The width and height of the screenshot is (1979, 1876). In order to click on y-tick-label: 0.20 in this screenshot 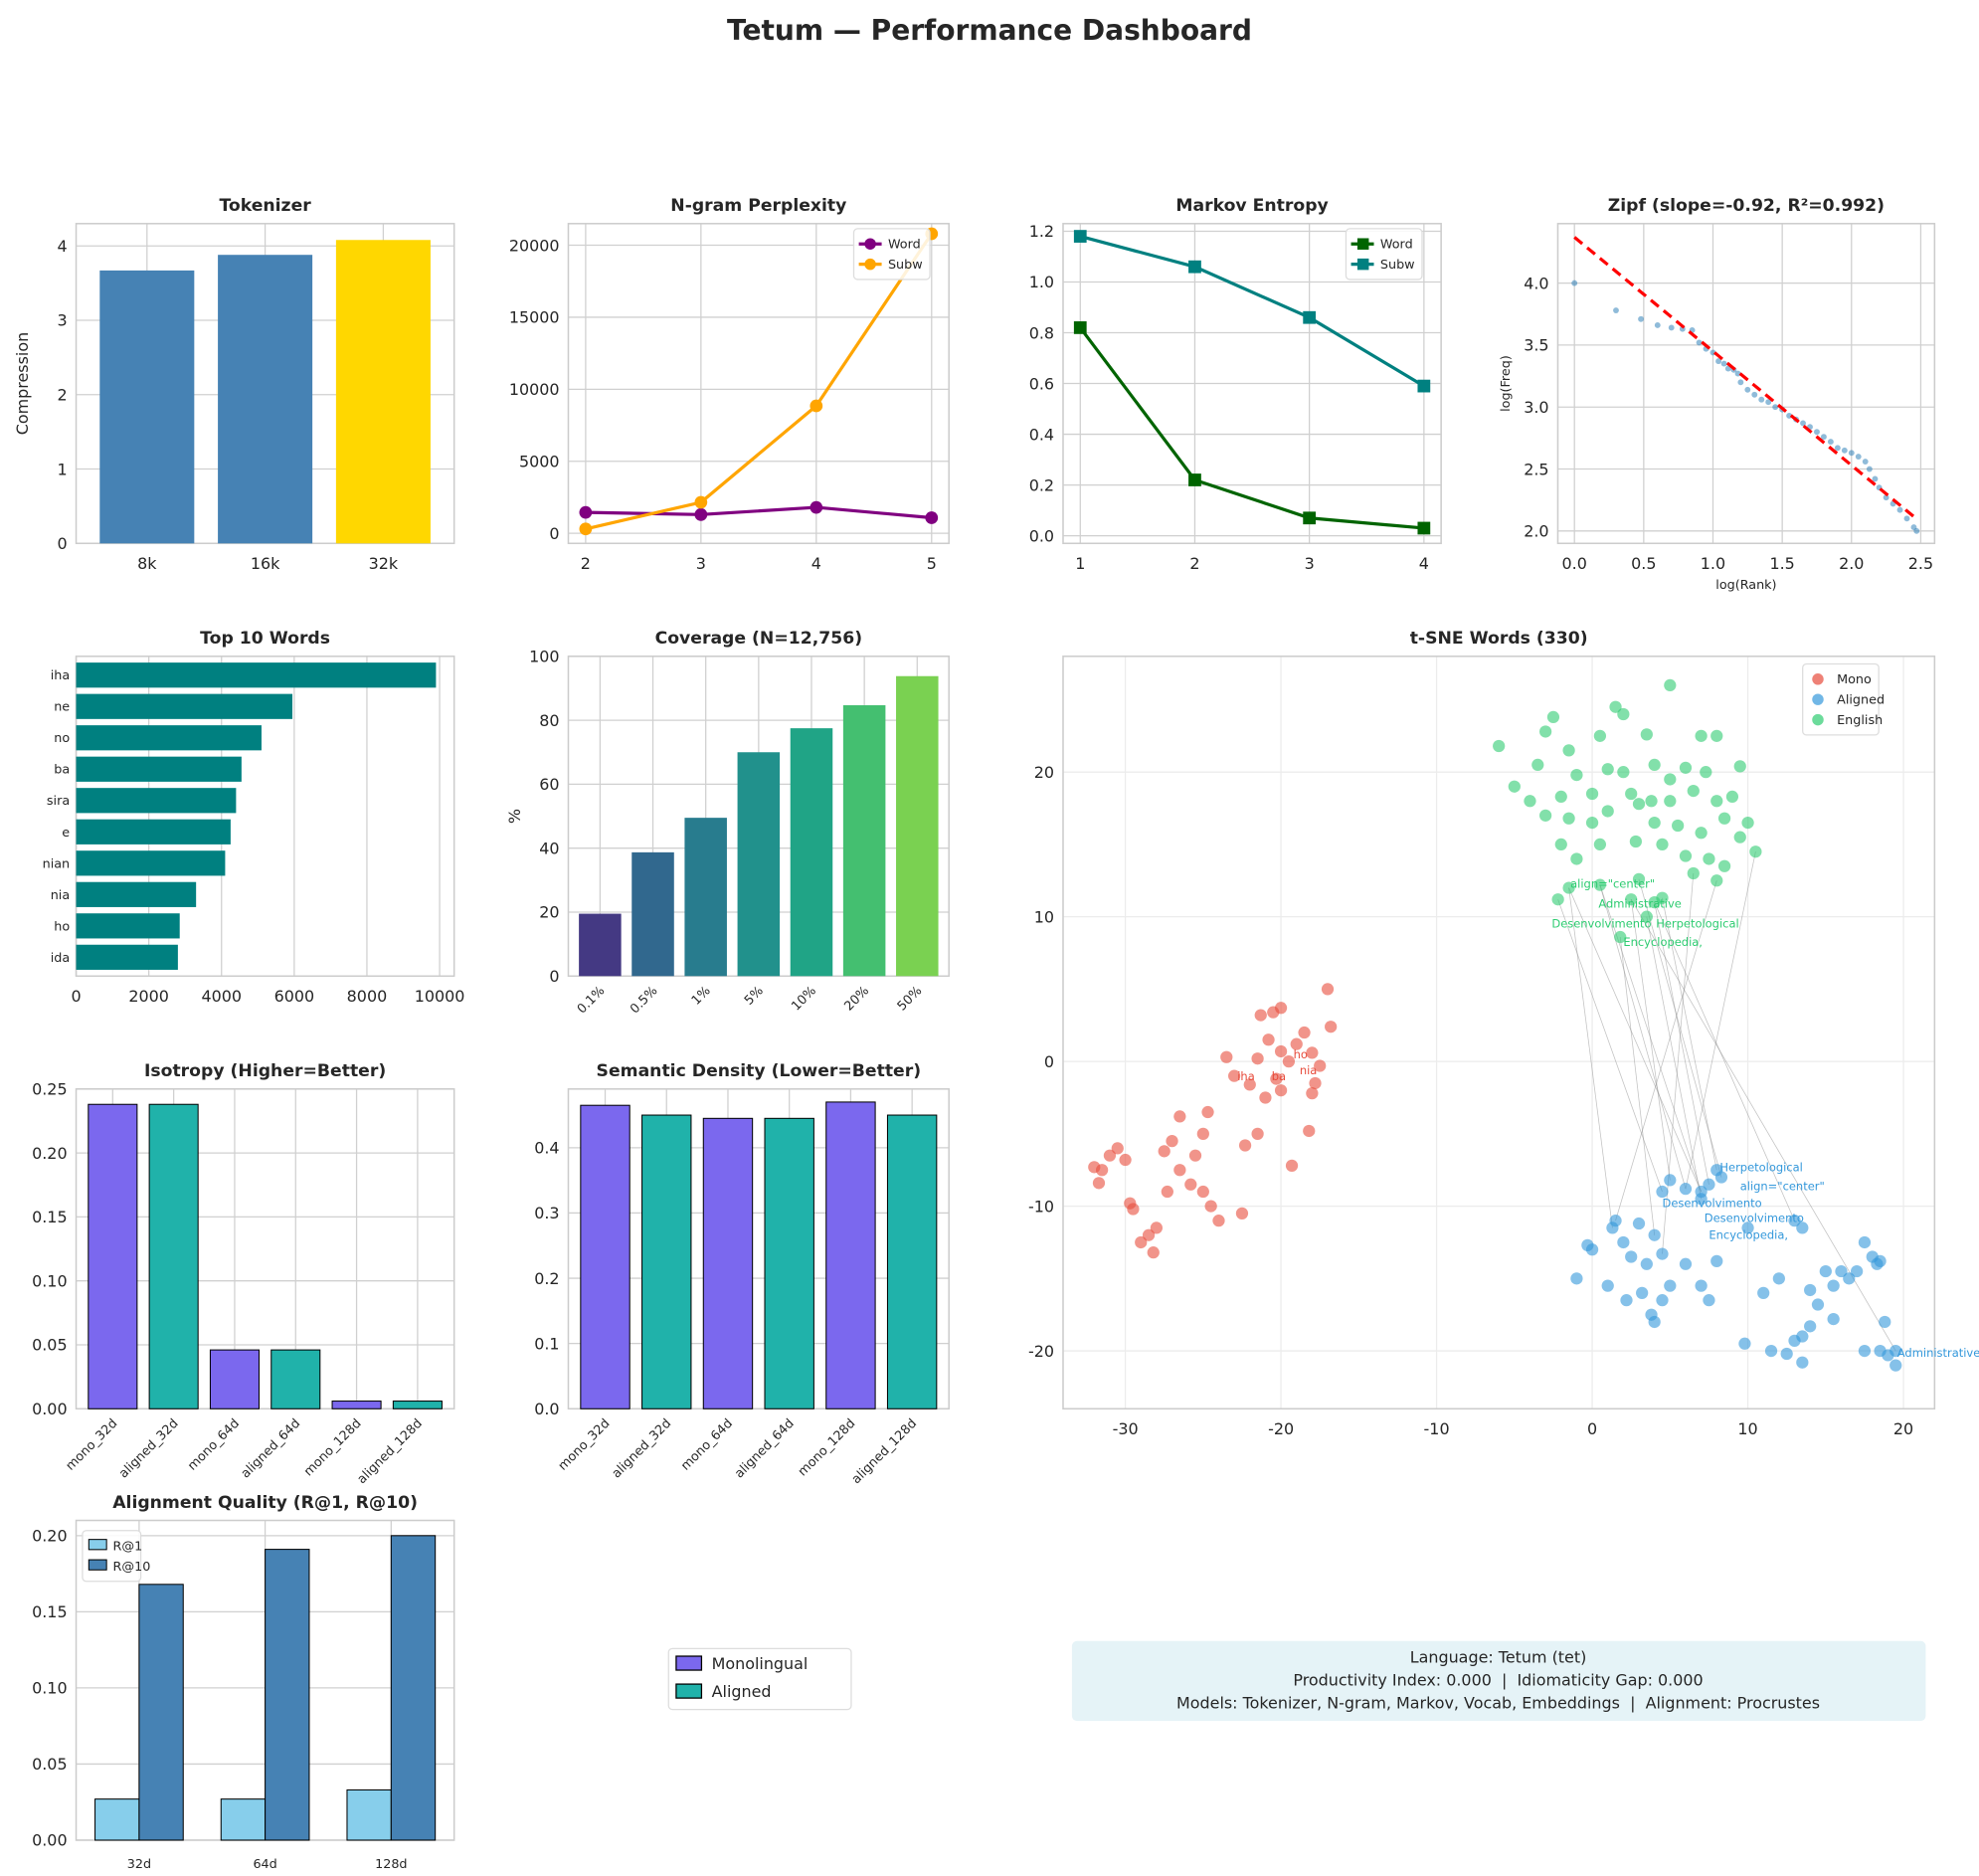, I will do `click(49, 1153)`.